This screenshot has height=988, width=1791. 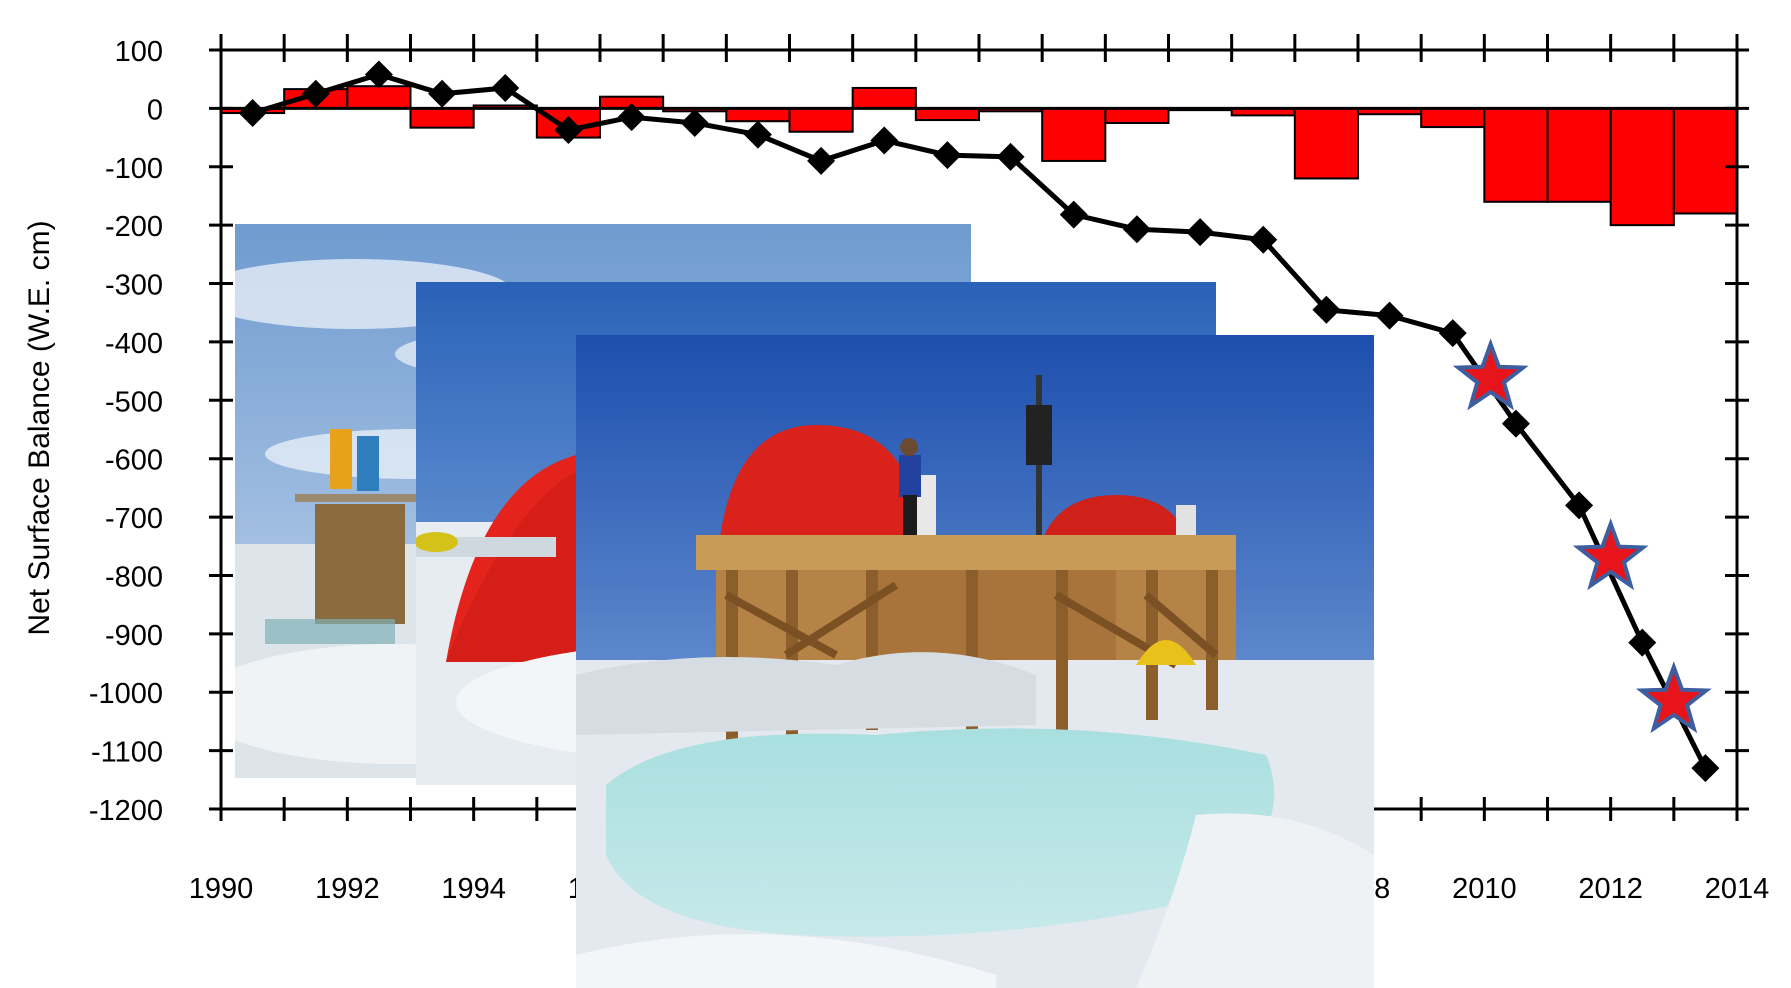 I want to click on bar-1993, so click(x=442, y=118).